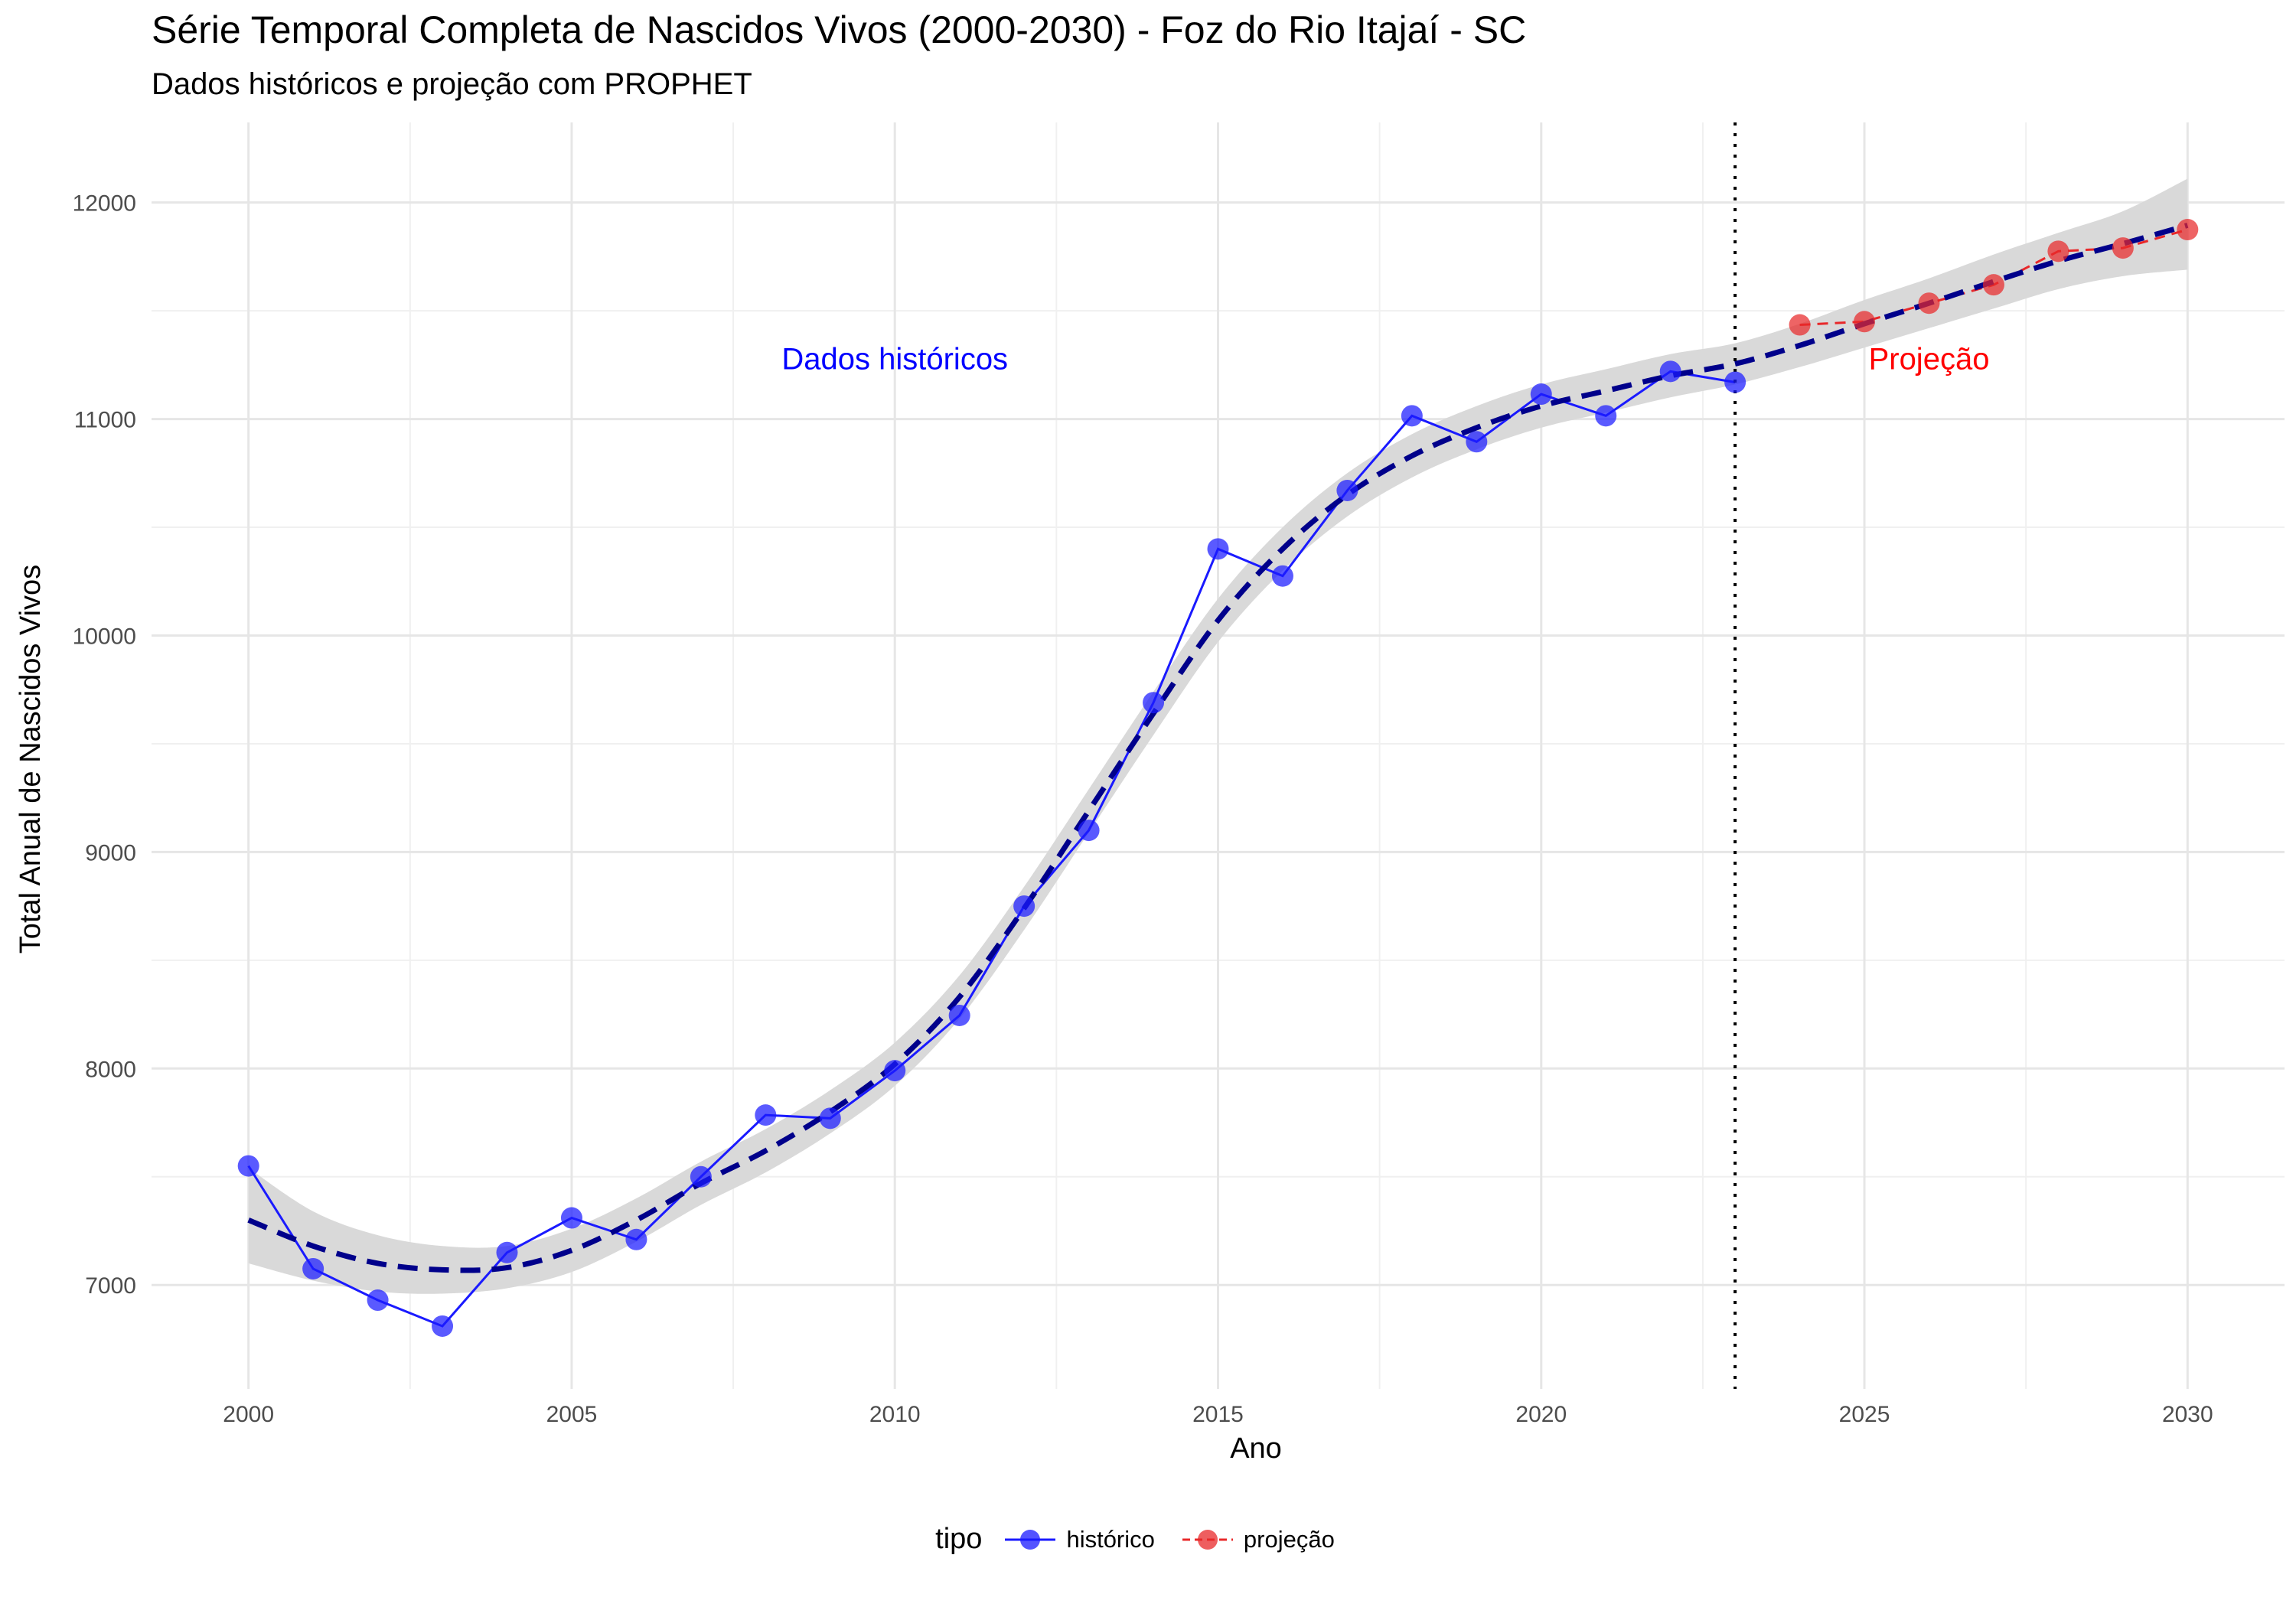  What do you see at coordinates (248, 1414) in the screenshot?
I see `x-tick-label: 2000` at bounding box center [248, 1414].